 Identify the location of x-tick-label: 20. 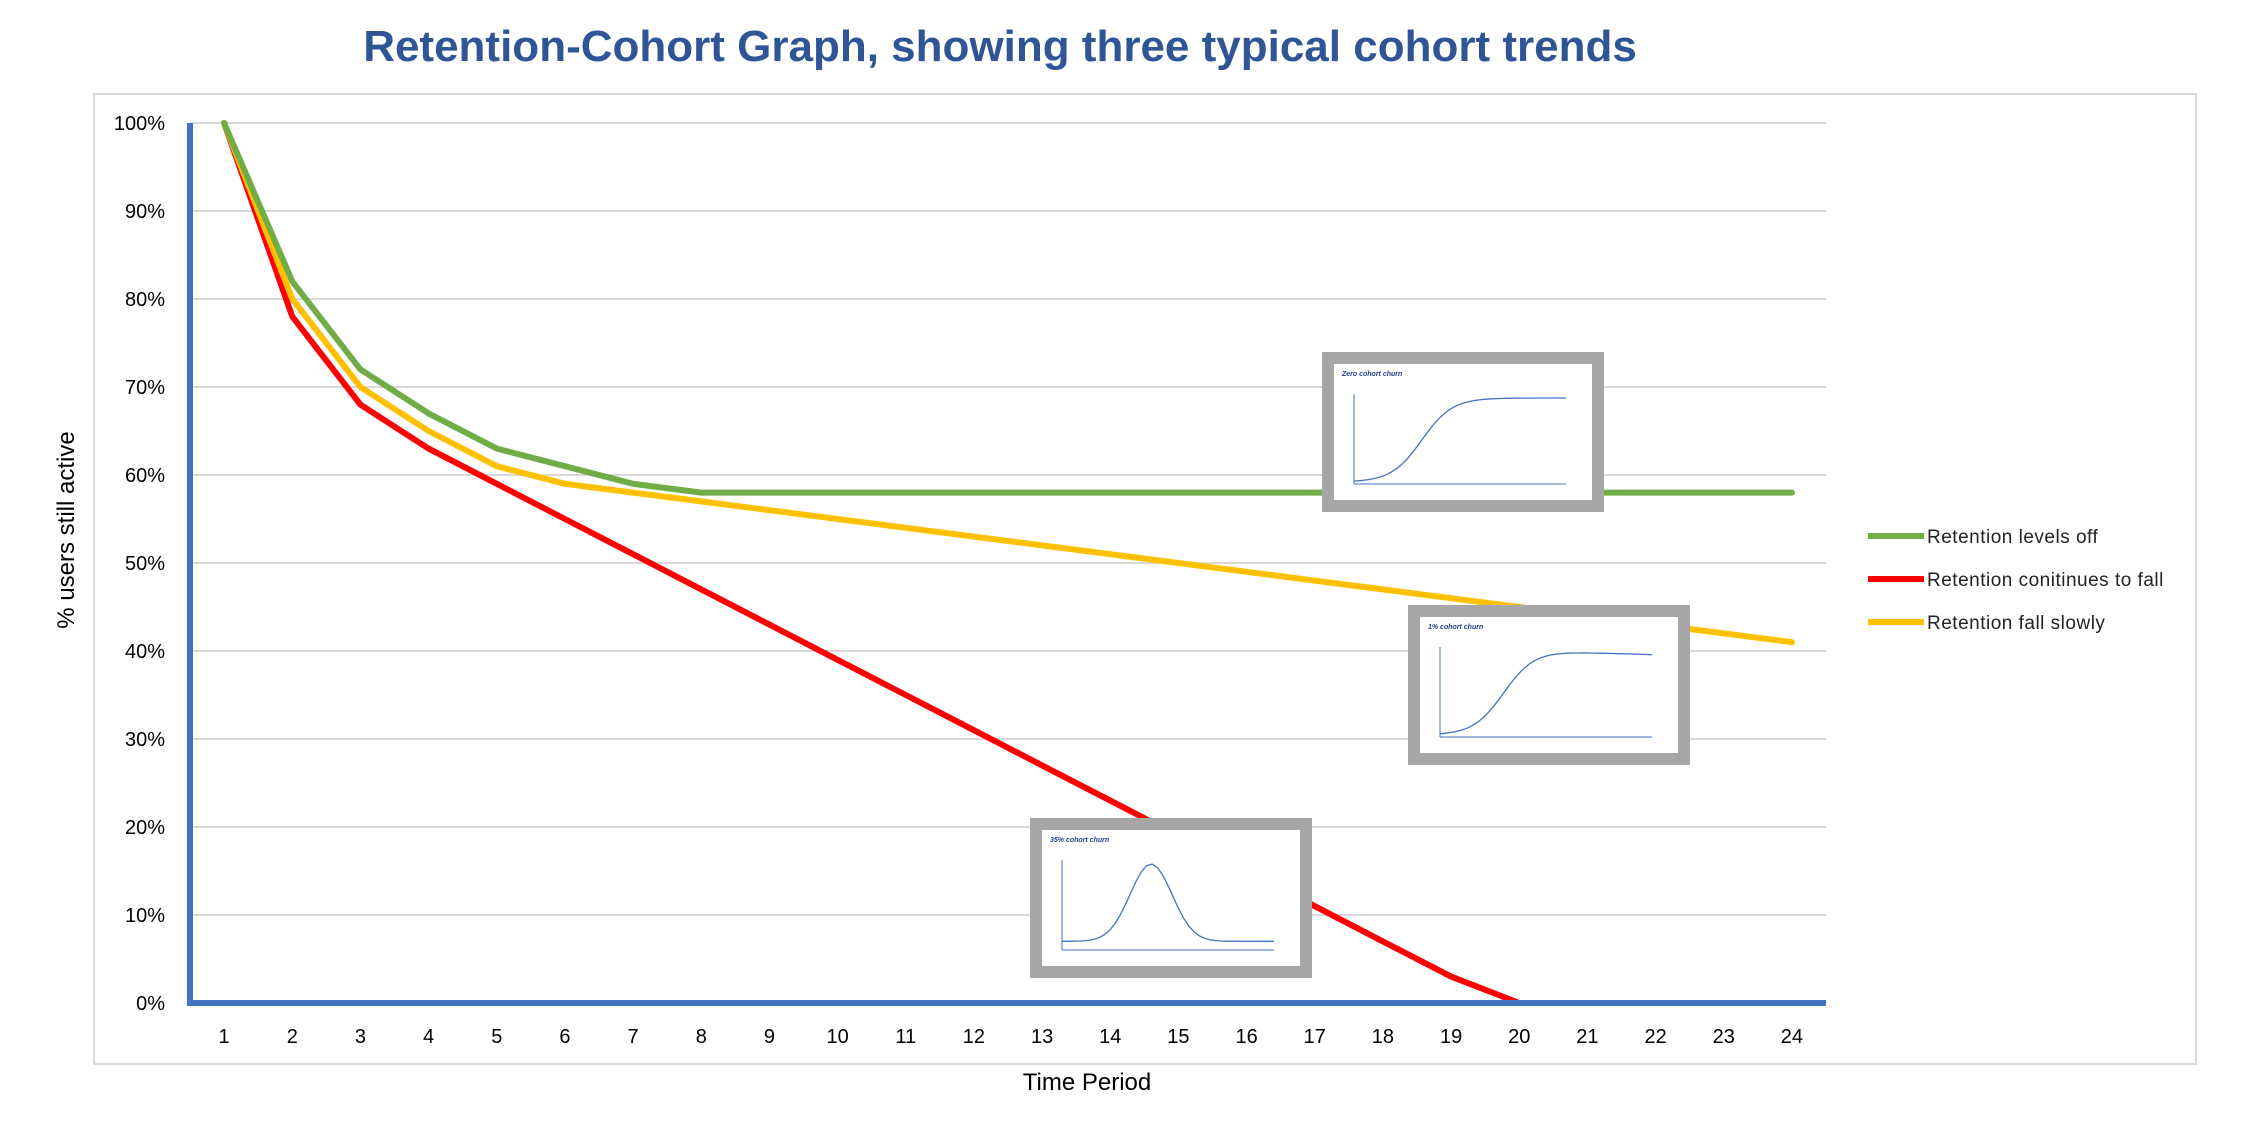
(1519, 1037).